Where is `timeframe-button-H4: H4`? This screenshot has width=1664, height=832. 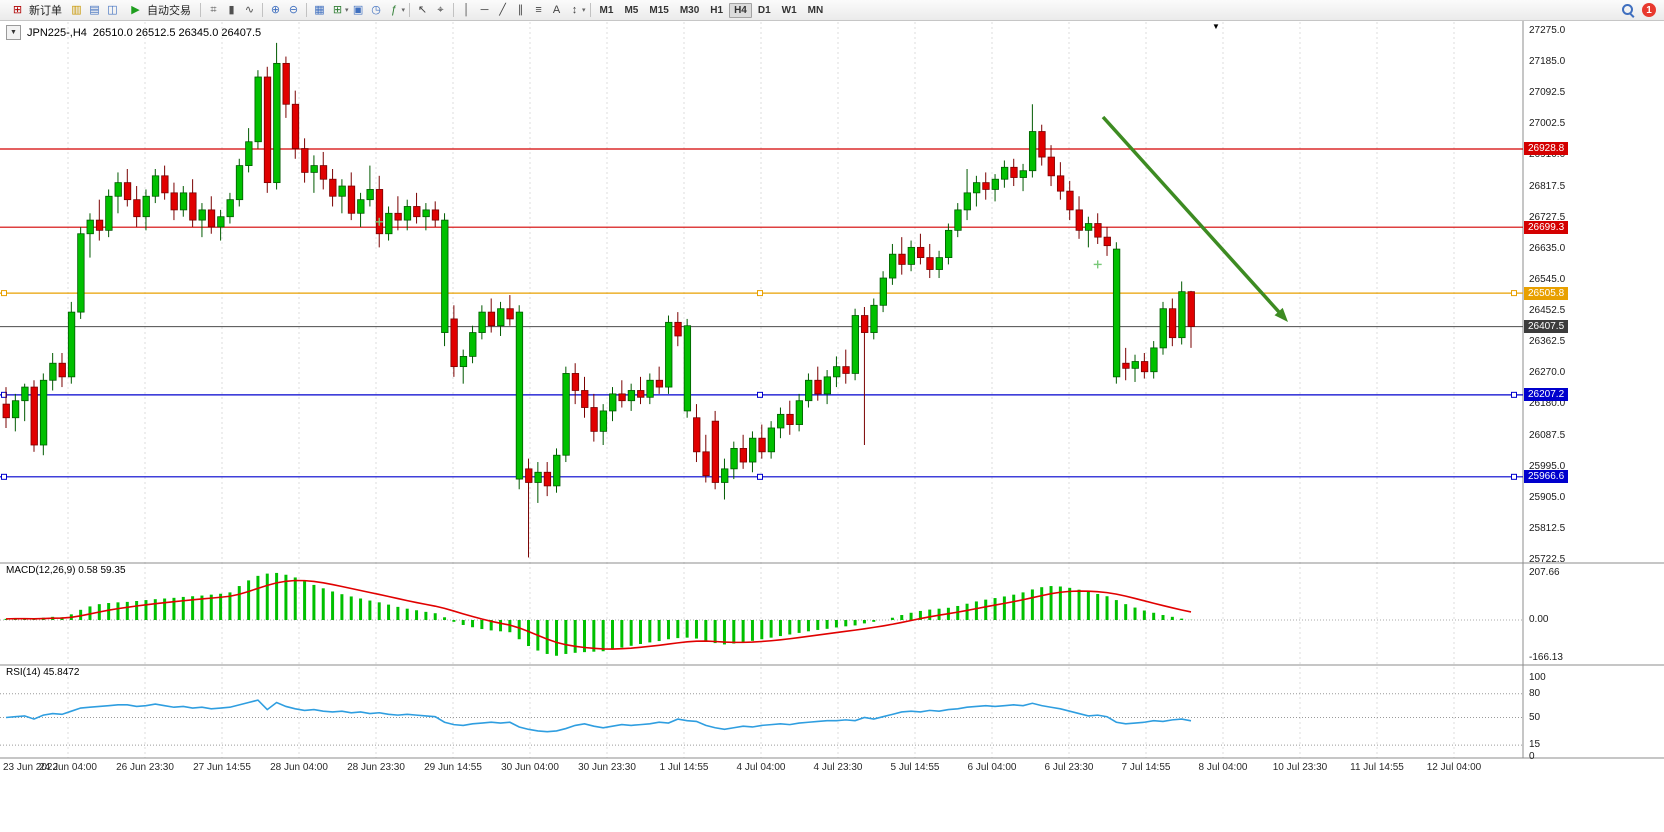
timeframe-button-H4: H4 is located at coordinates (740, 10).